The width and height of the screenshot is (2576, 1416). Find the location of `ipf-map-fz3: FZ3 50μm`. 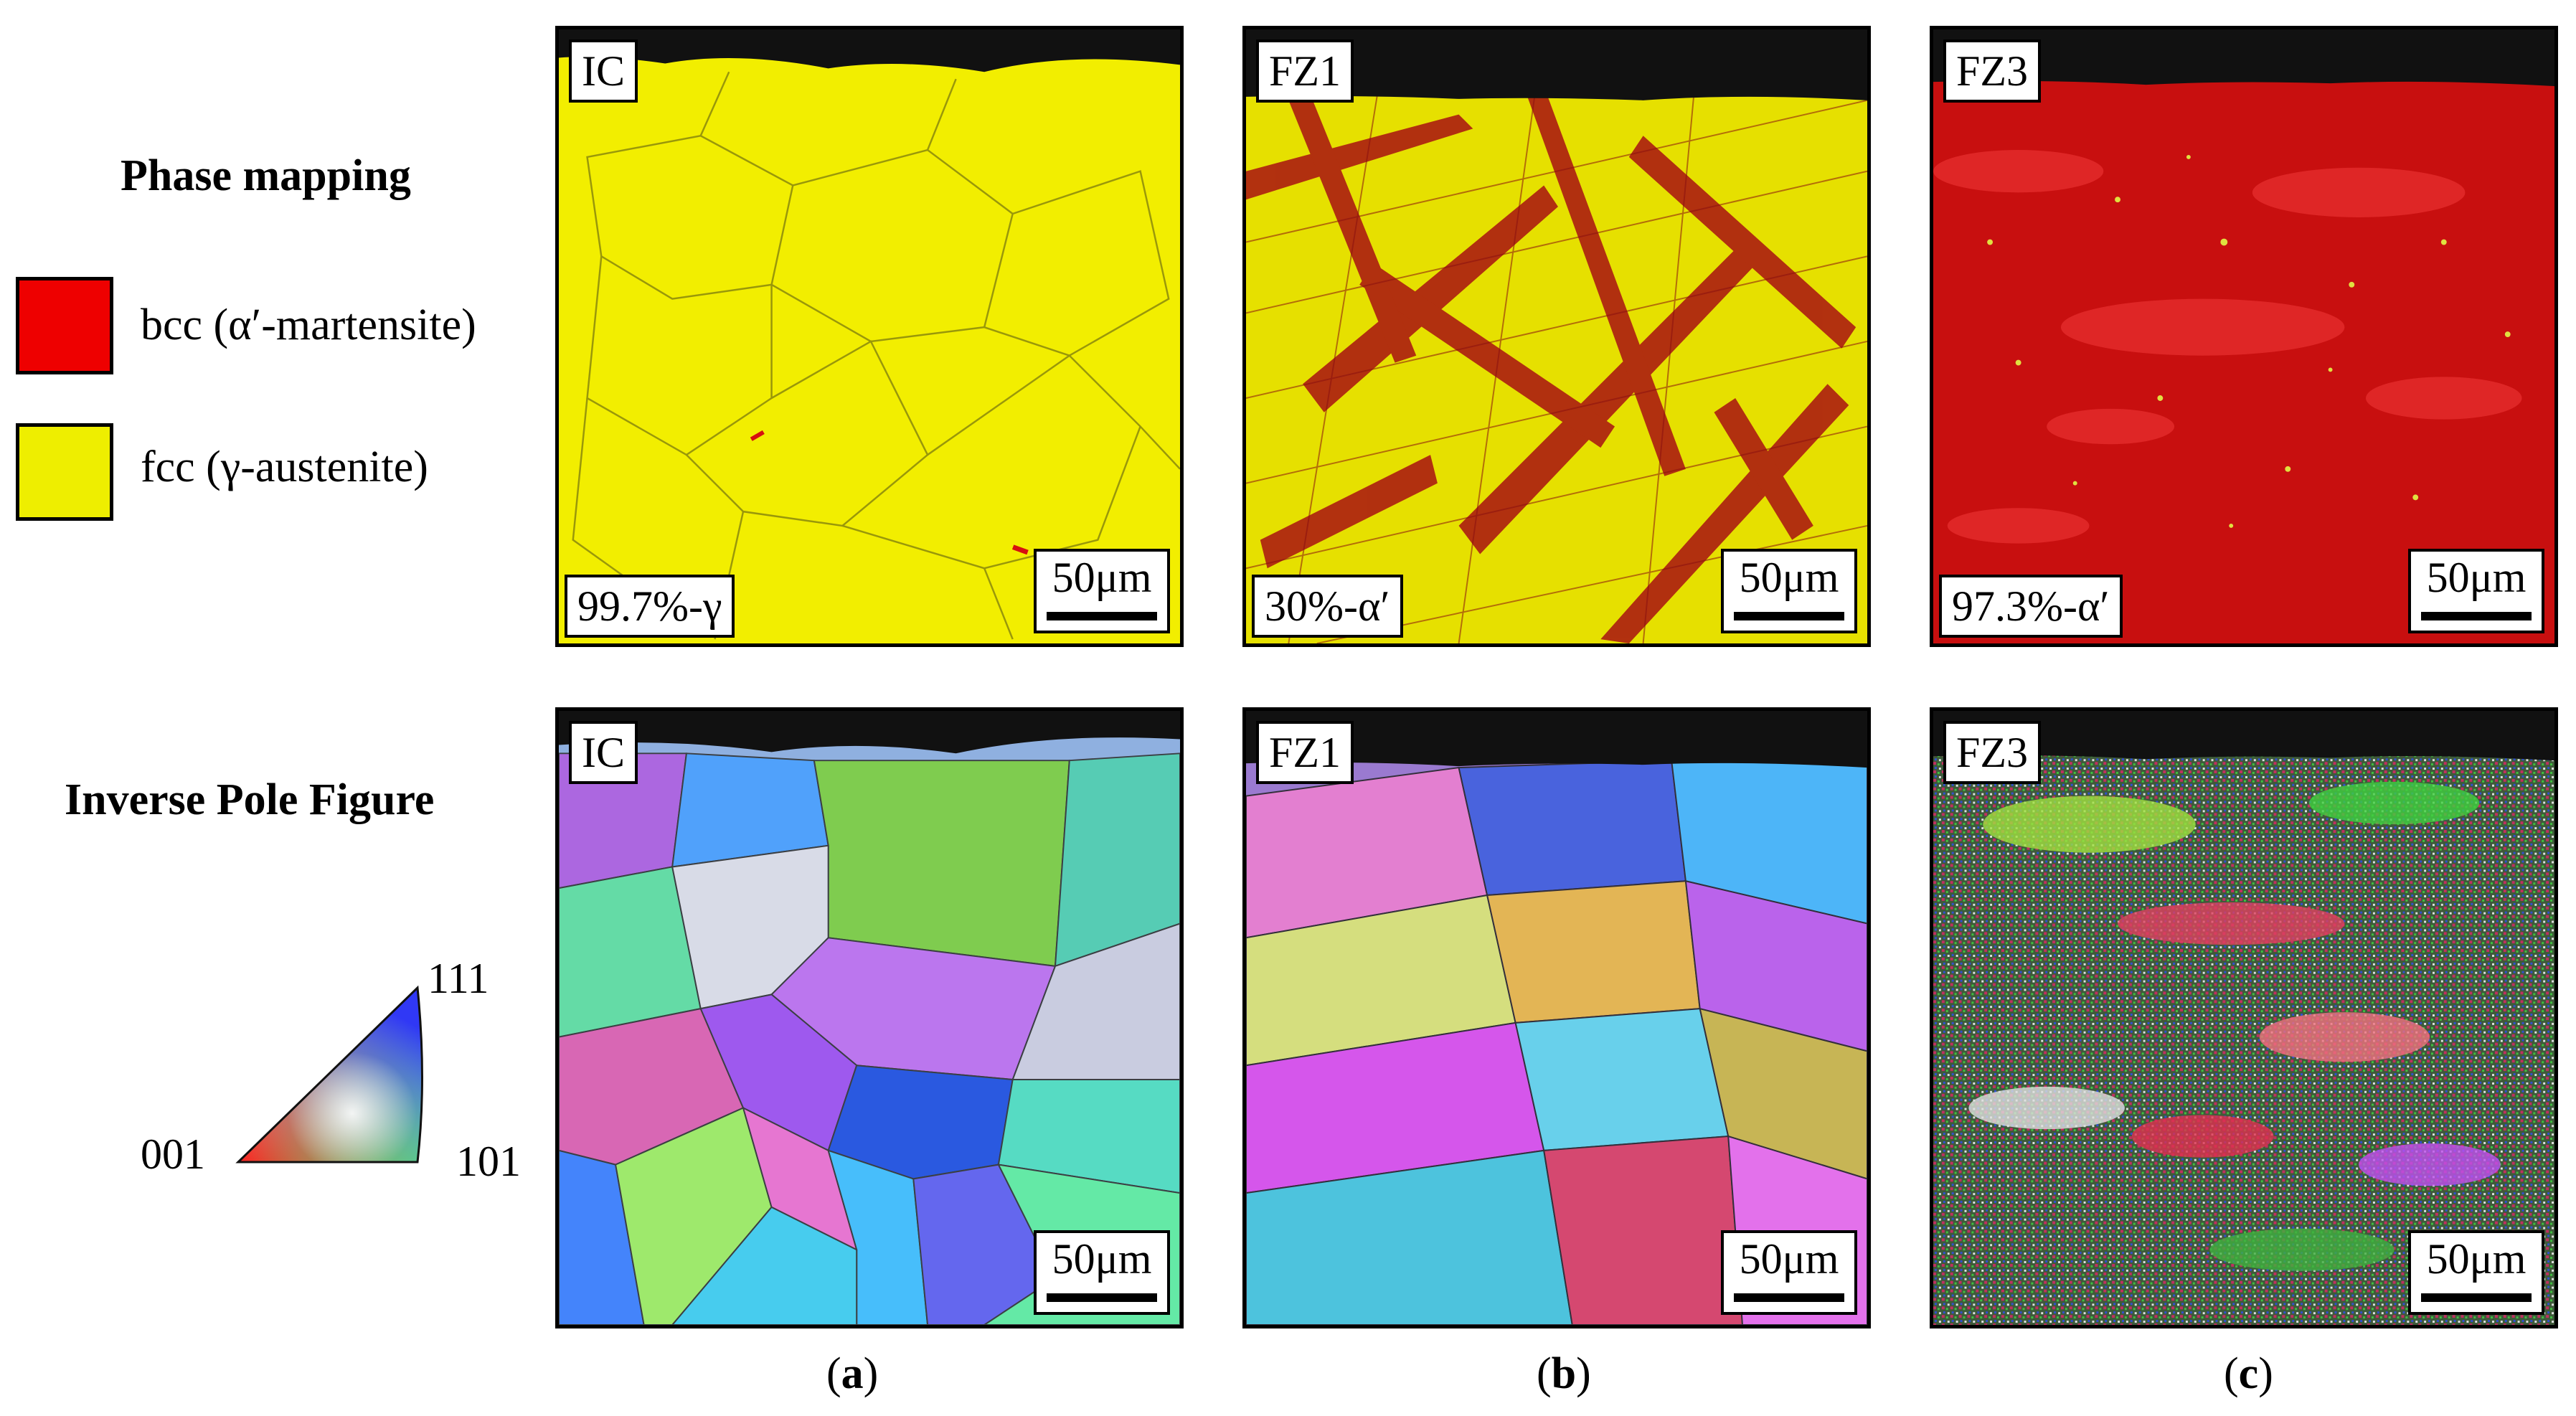

ipf-map-fz3: FZ3 50μm is located at coordinates (2244, 1017).